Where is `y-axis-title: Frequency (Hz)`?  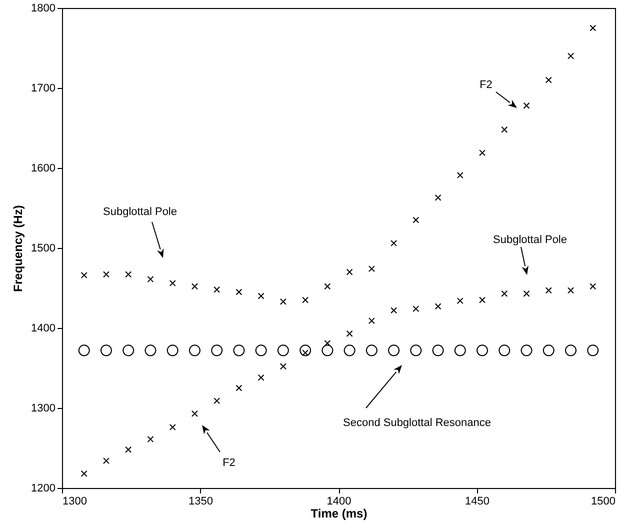 y-axis-title: Frequency (Hz) is located at coordinates (18, 248).